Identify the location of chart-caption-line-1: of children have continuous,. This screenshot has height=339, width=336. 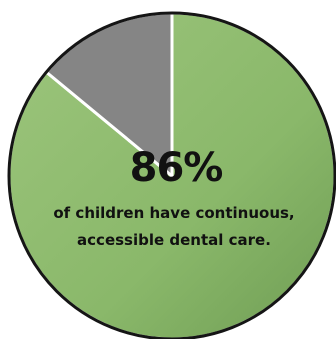
(173, 213).